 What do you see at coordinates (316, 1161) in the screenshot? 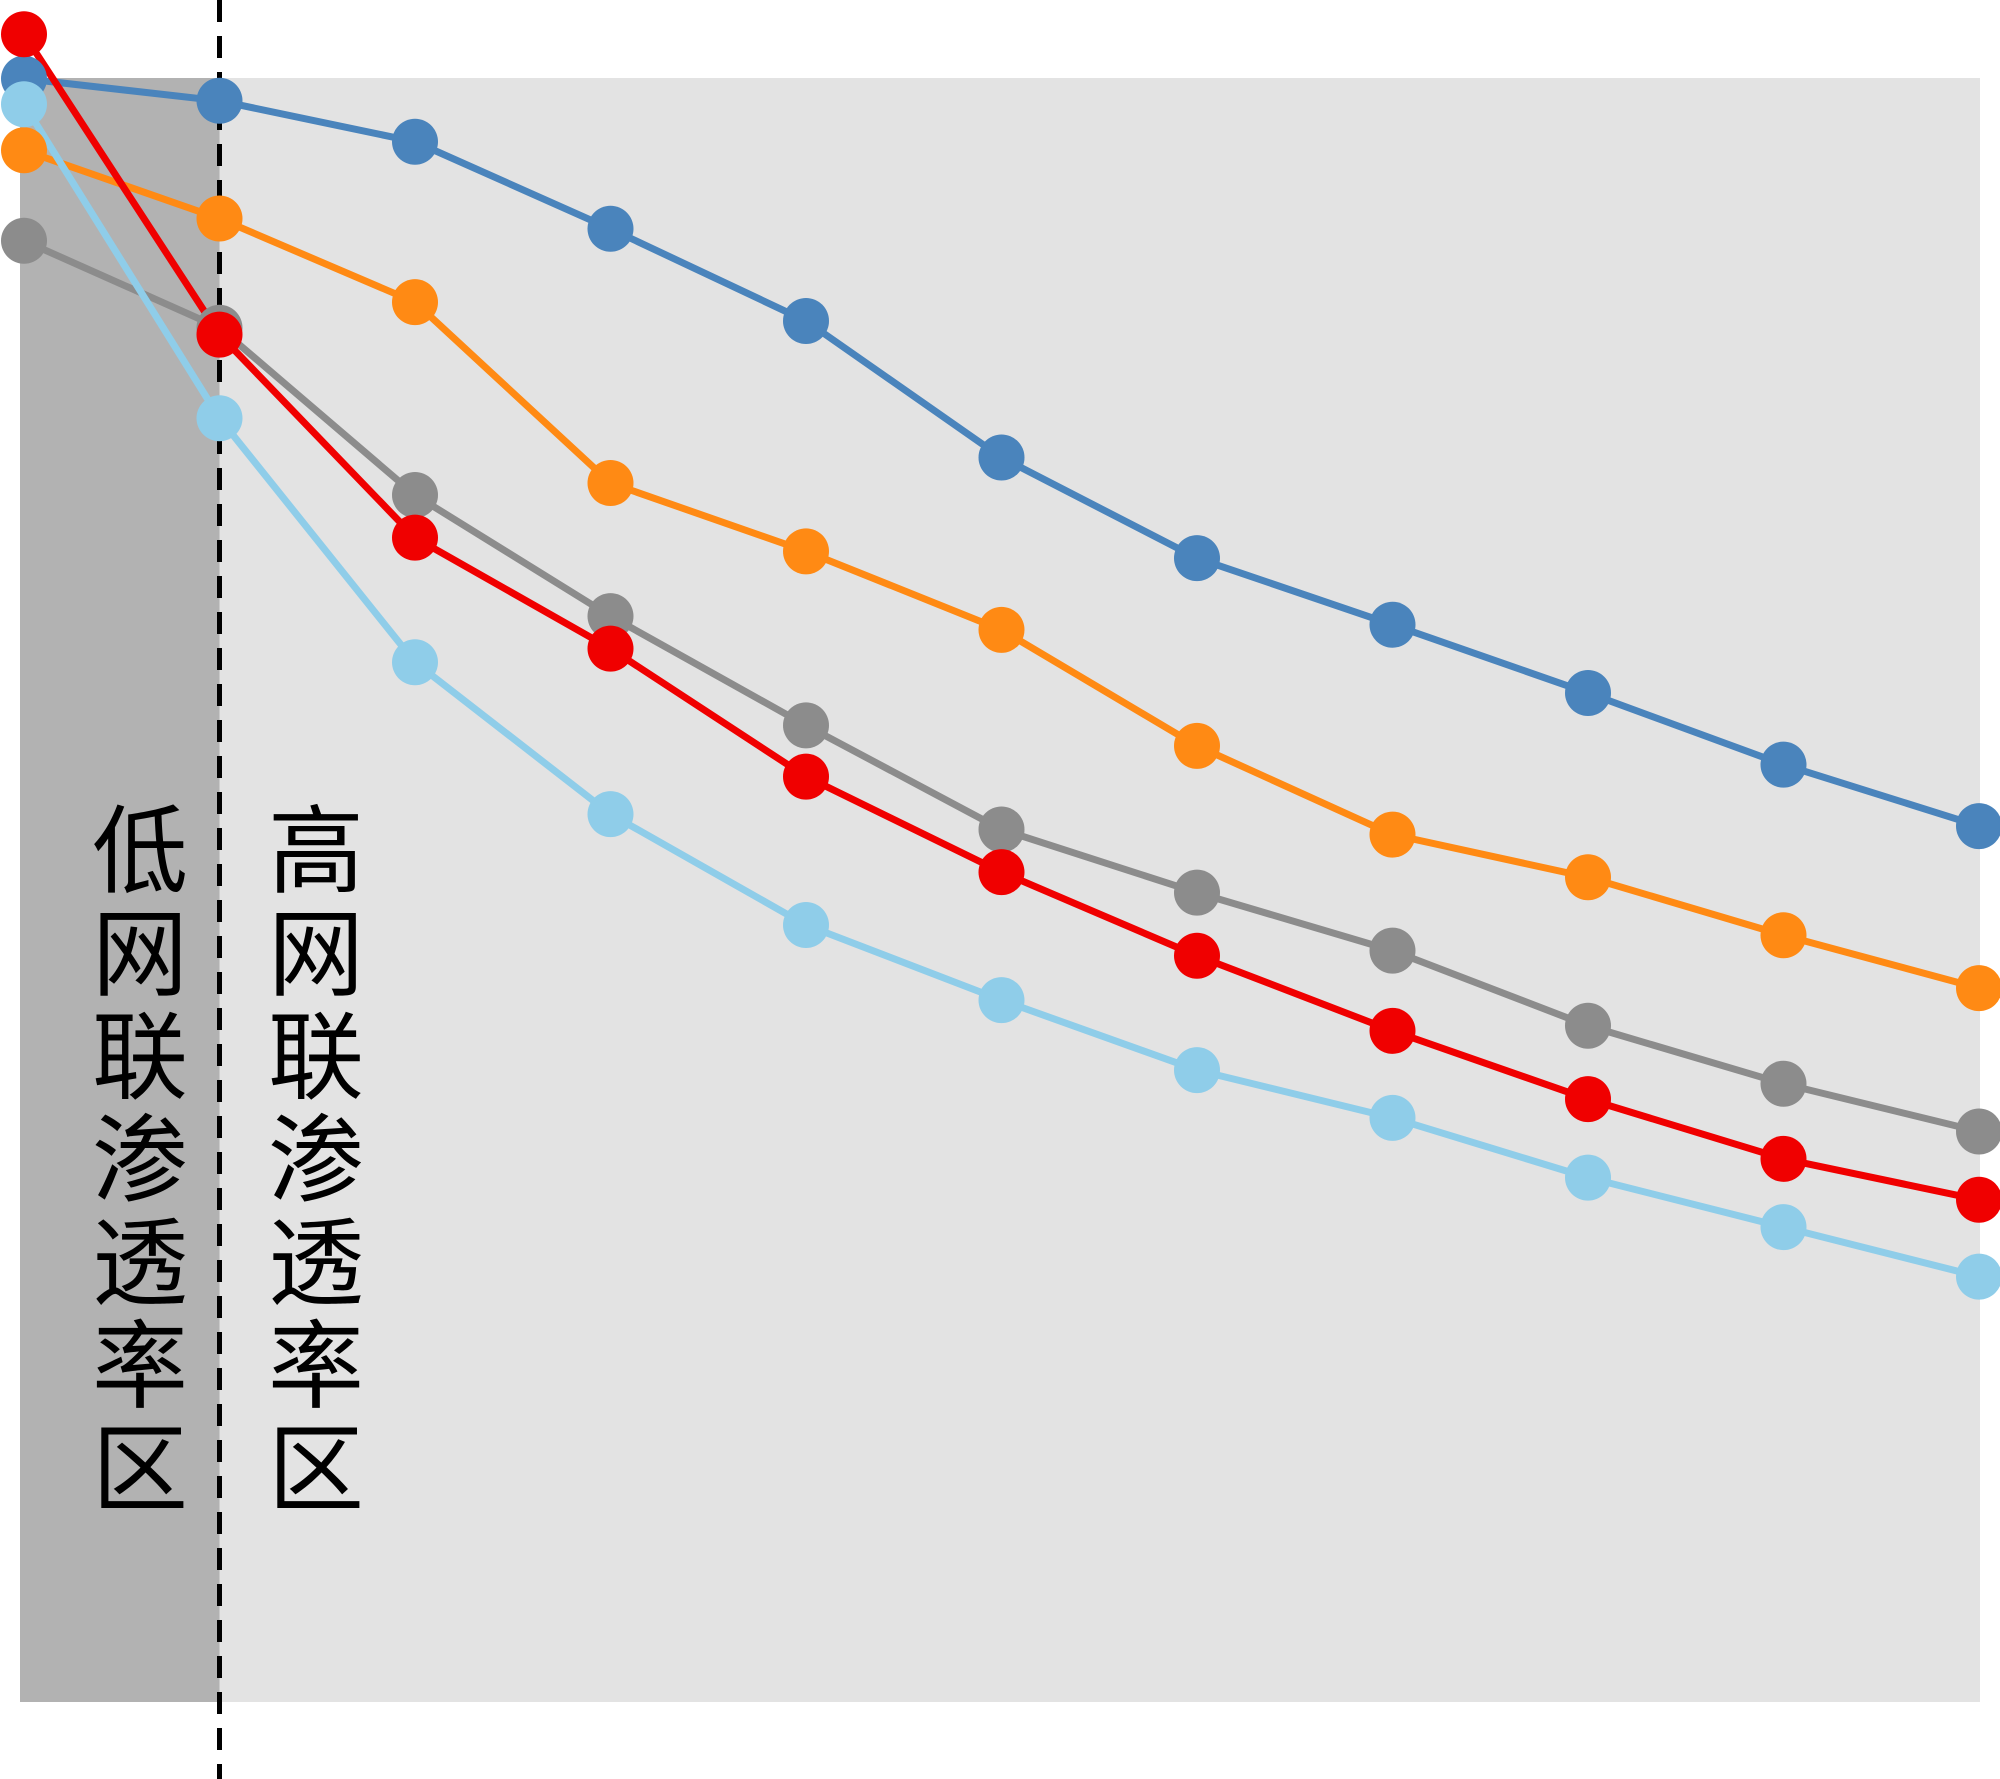
I see `zone-label-high-penetration: 高网联渗透率区` at bounding box center [316, 1161].